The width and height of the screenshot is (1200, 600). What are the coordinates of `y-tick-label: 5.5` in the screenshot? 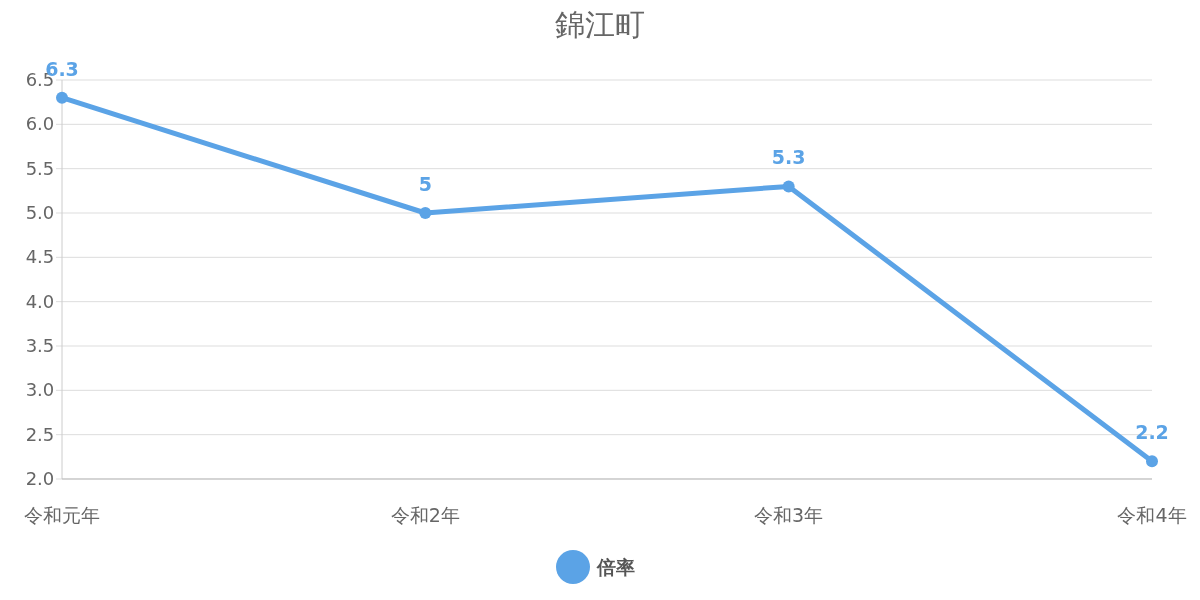 It's located at (40, 168).